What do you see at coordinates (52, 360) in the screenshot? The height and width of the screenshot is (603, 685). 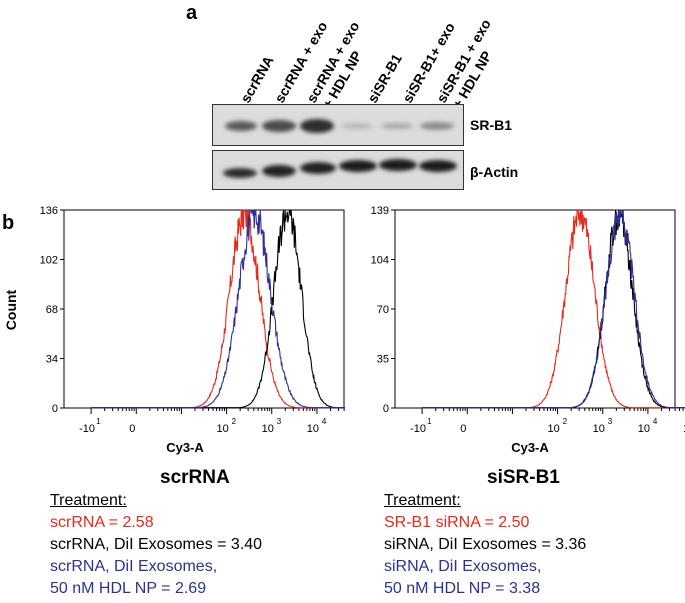 I see `y-tick-label: 34` at bounding box center [52, 360].